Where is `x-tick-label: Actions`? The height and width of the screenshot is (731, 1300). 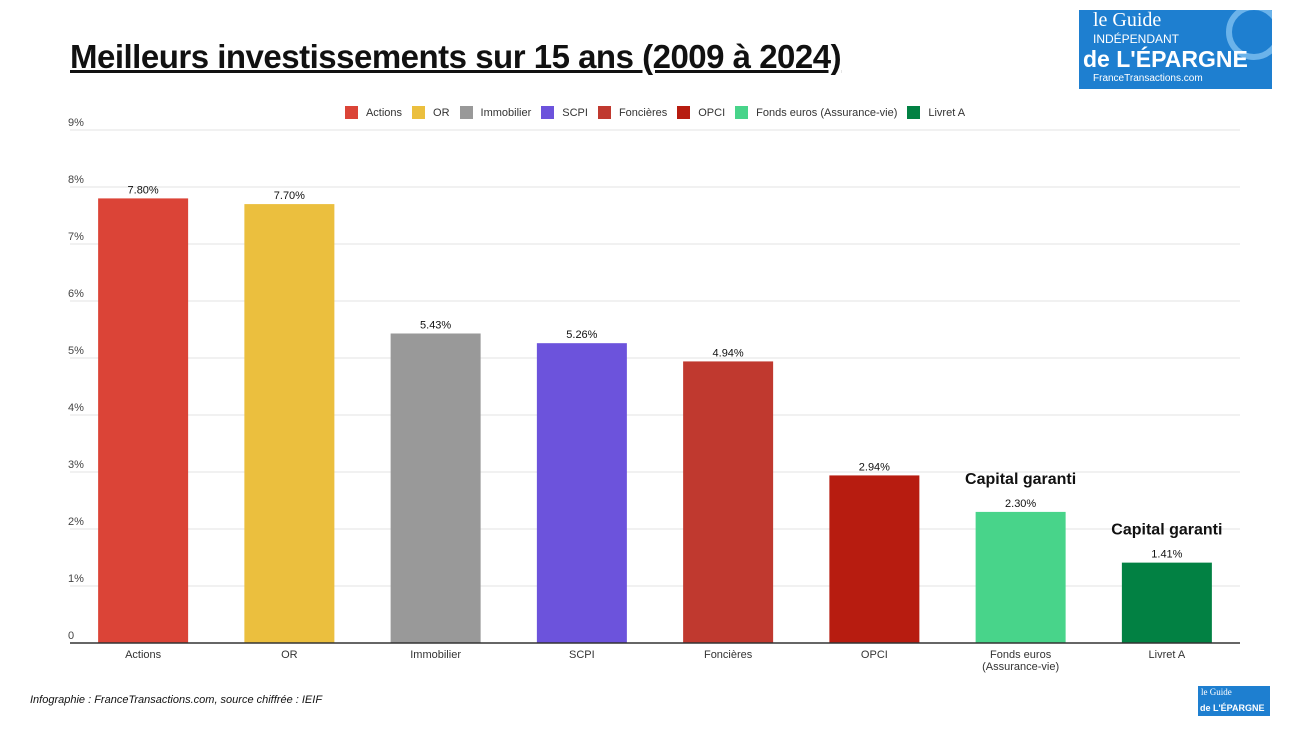
x-tick-label: Actions is located at coordinates (143, 655).